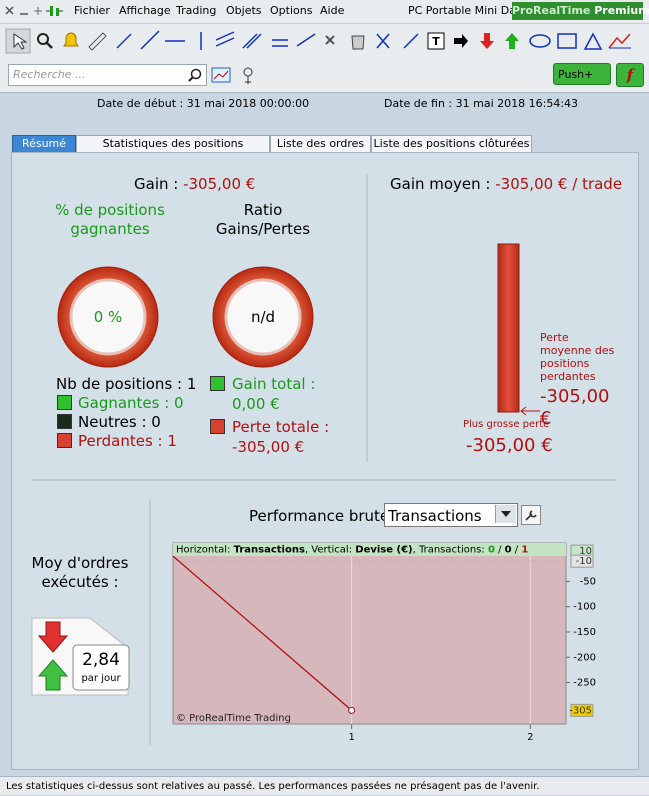 The image size is (649, 796). I want to click on end-date: Date de fin : 31 mai 2018 16:54:43, so click(481, 103).